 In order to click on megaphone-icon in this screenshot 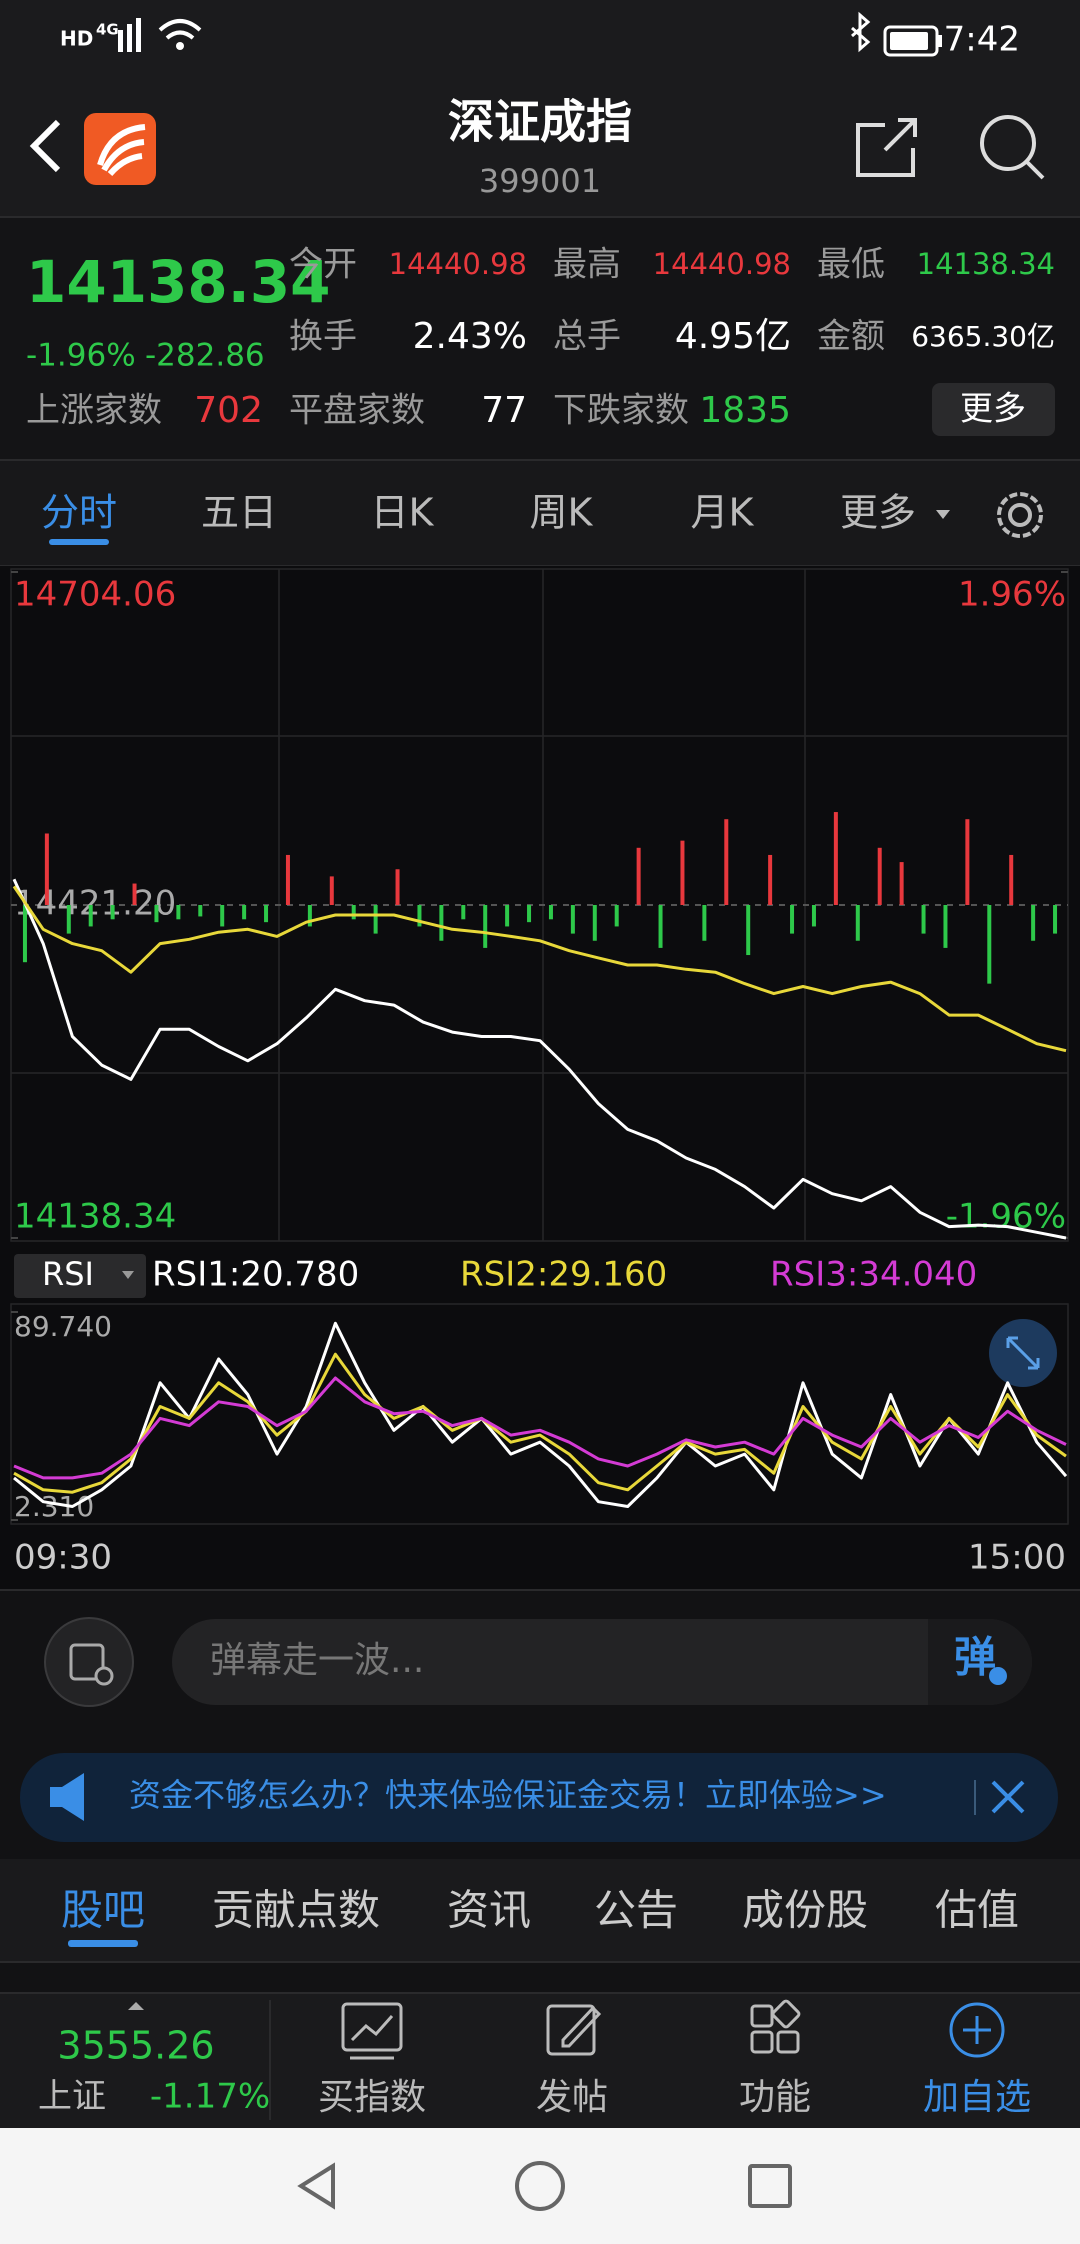, I will do `click(67, 1797)`.